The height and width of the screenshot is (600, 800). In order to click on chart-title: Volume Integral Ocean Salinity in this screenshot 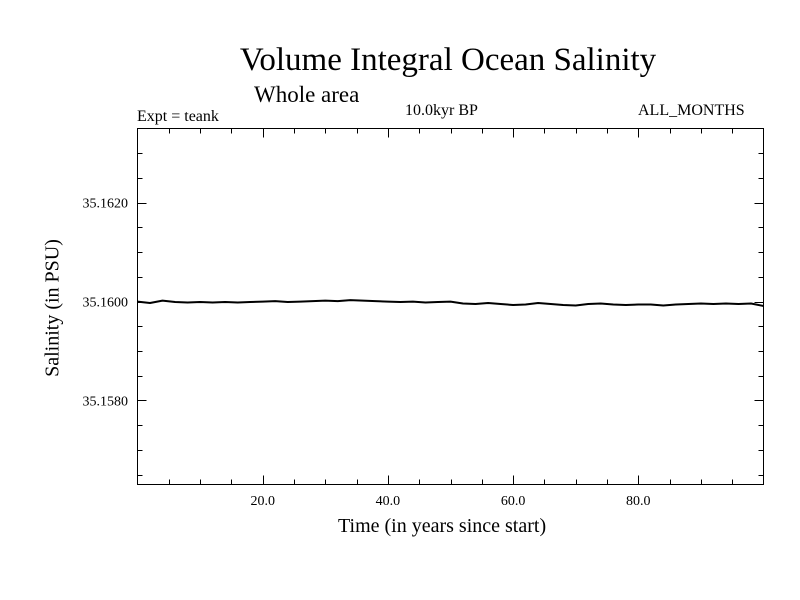, I will do `click(448, 60)`.